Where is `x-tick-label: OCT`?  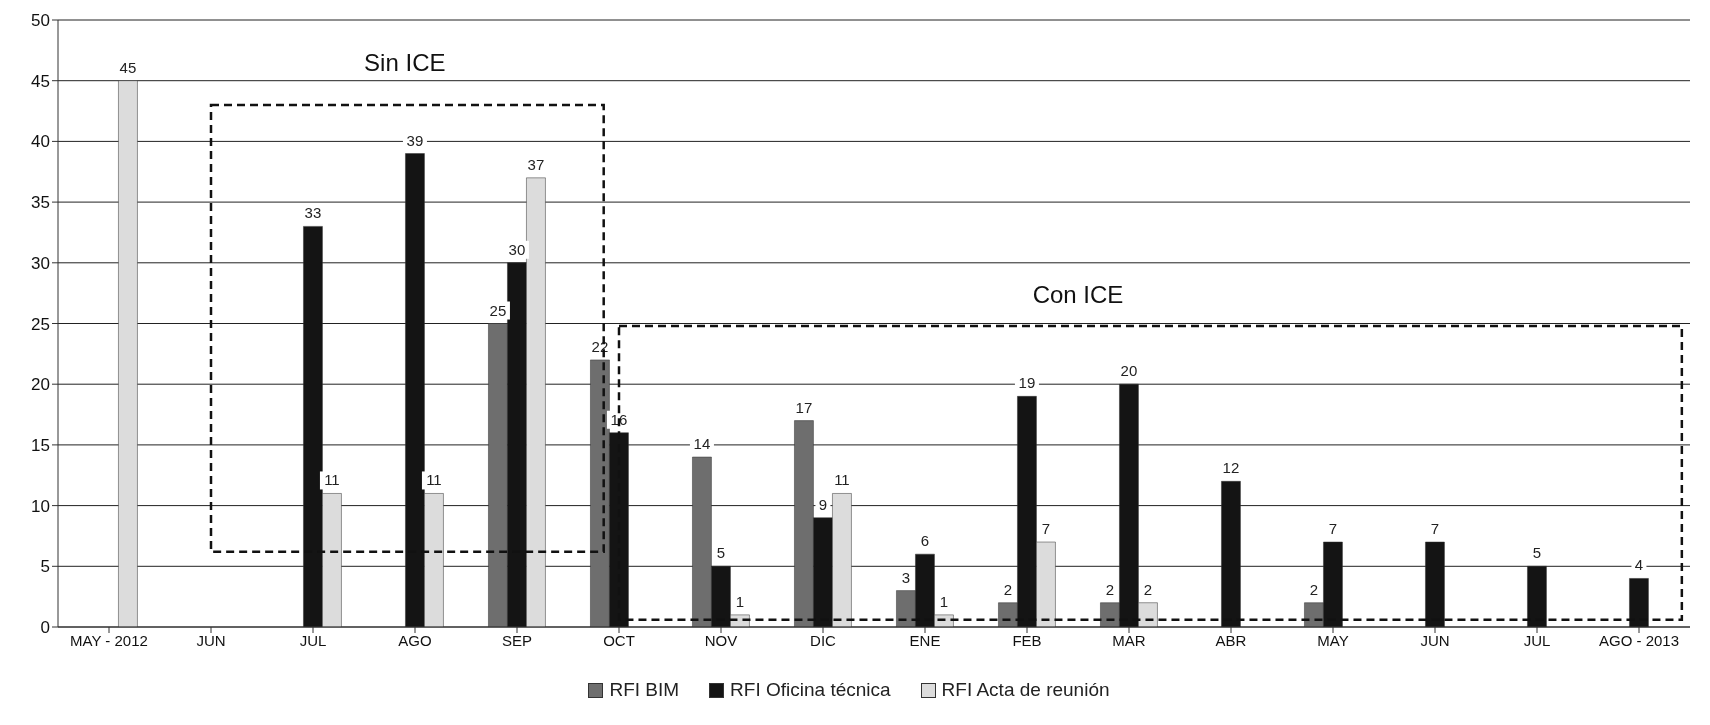
x-tick-label: OCT is located at coordinates (619, 640).